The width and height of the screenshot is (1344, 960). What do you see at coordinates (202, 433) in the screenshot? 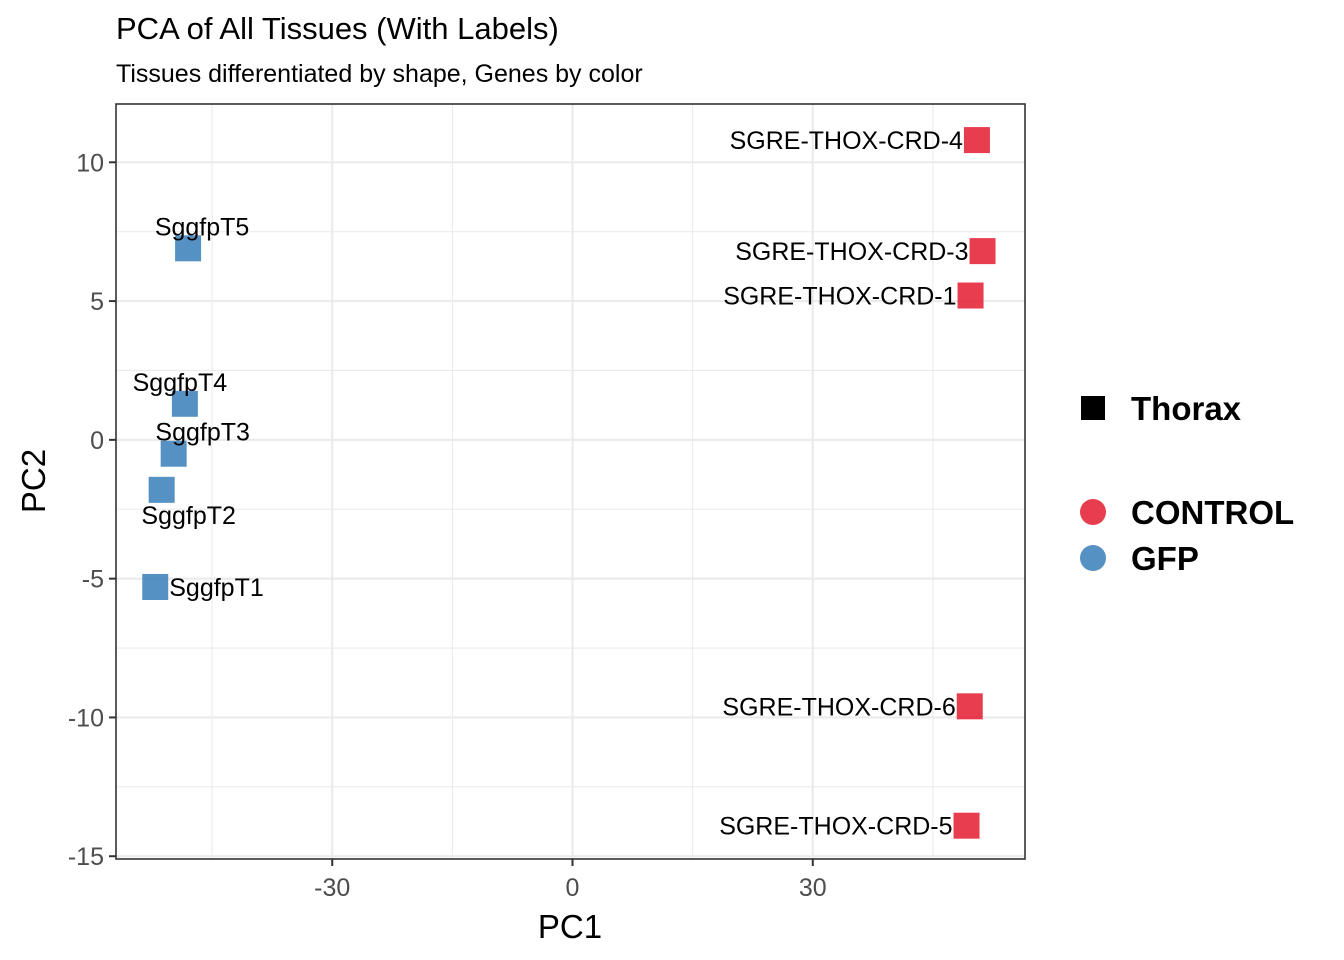
I see `point-label: SggfpT3` at bounding box center [202, 433].